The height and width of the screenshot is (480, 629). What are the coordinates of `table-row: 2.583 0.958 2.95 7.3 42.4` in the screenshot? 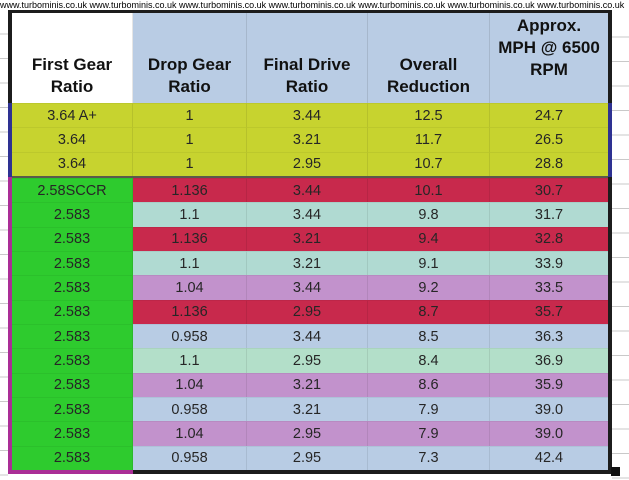 It's located at (310, 457).